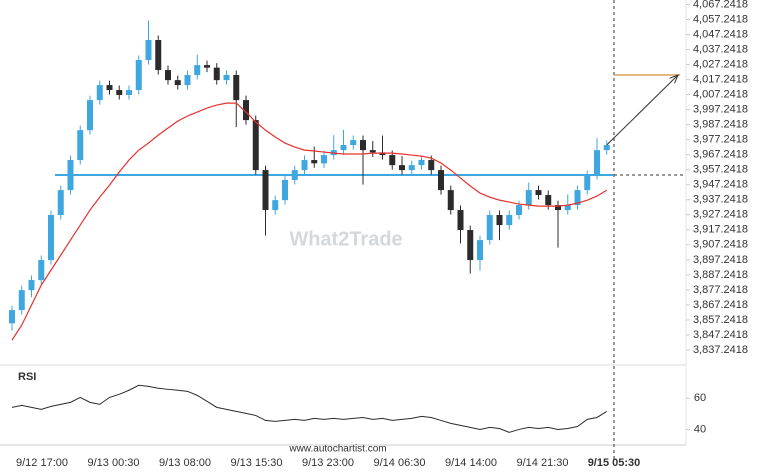 The height and width of the screenshot is (475, 760). Describe the element at coordinates (720, 335) in the screenshot. I see `y-tick-label: 3,847.2418` at that location.